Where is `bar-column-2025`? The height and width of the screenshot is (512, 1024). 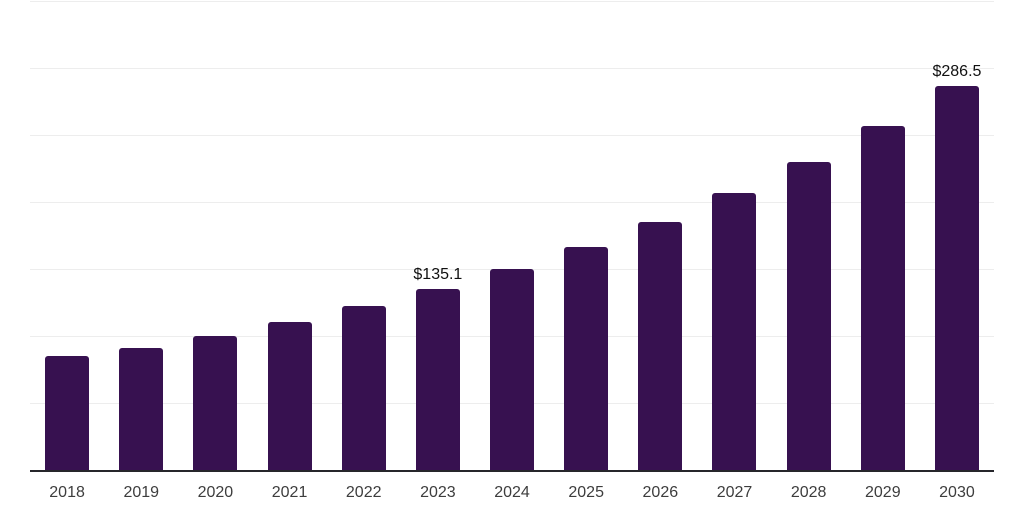
bar-column-2025 is located at coordinates (586, 235).